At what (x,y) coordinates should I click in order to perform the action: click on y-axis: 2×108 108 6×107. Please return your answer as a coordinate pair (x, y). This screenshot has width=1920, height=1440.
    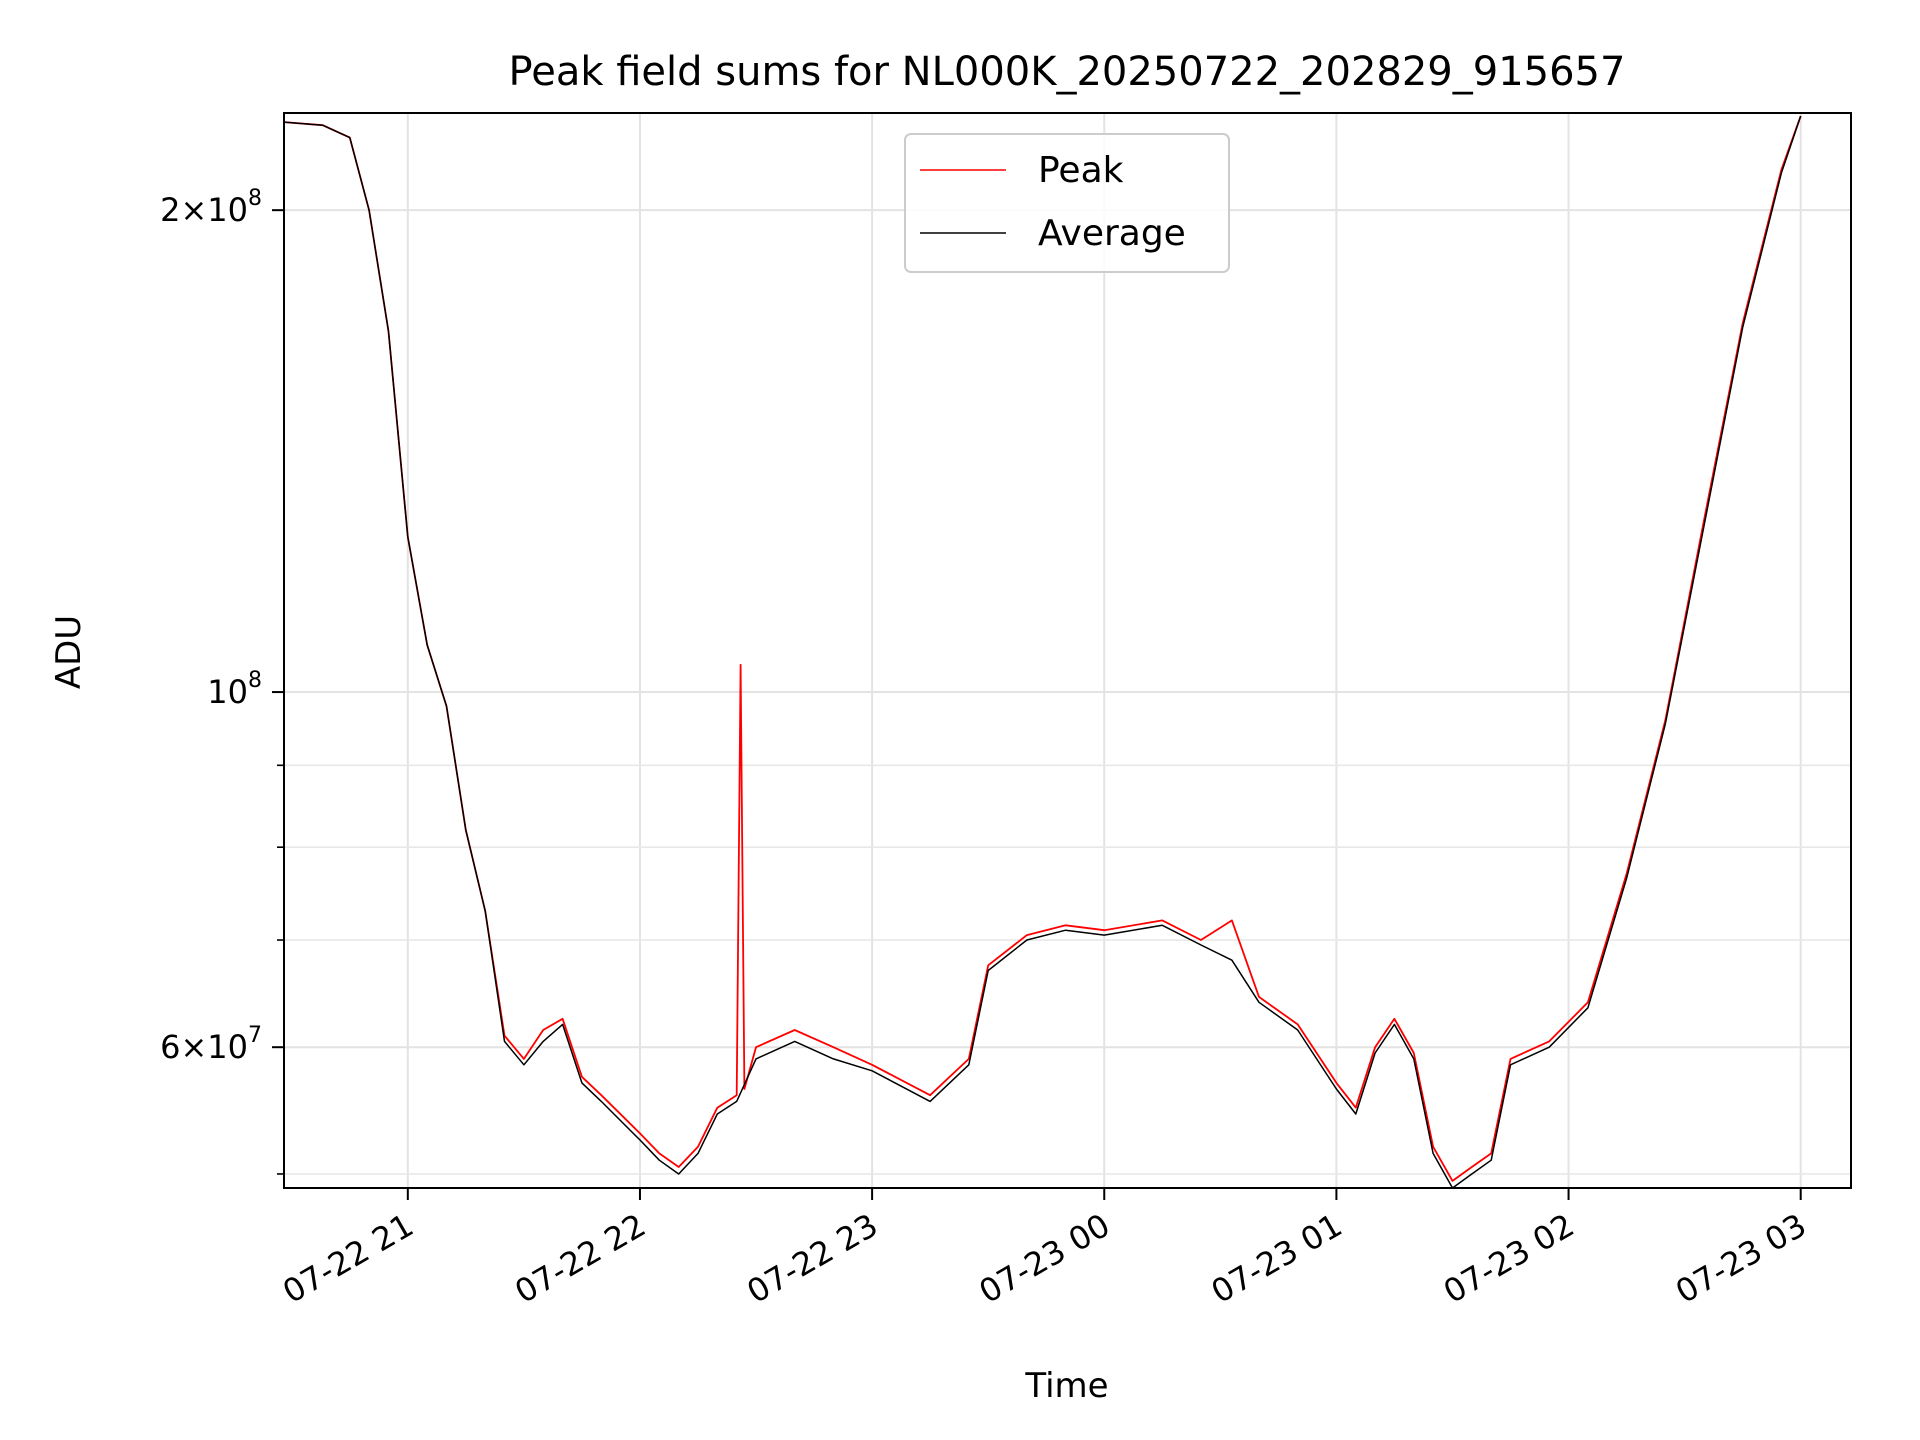
    Looking at the image, I should click on (222, 680).